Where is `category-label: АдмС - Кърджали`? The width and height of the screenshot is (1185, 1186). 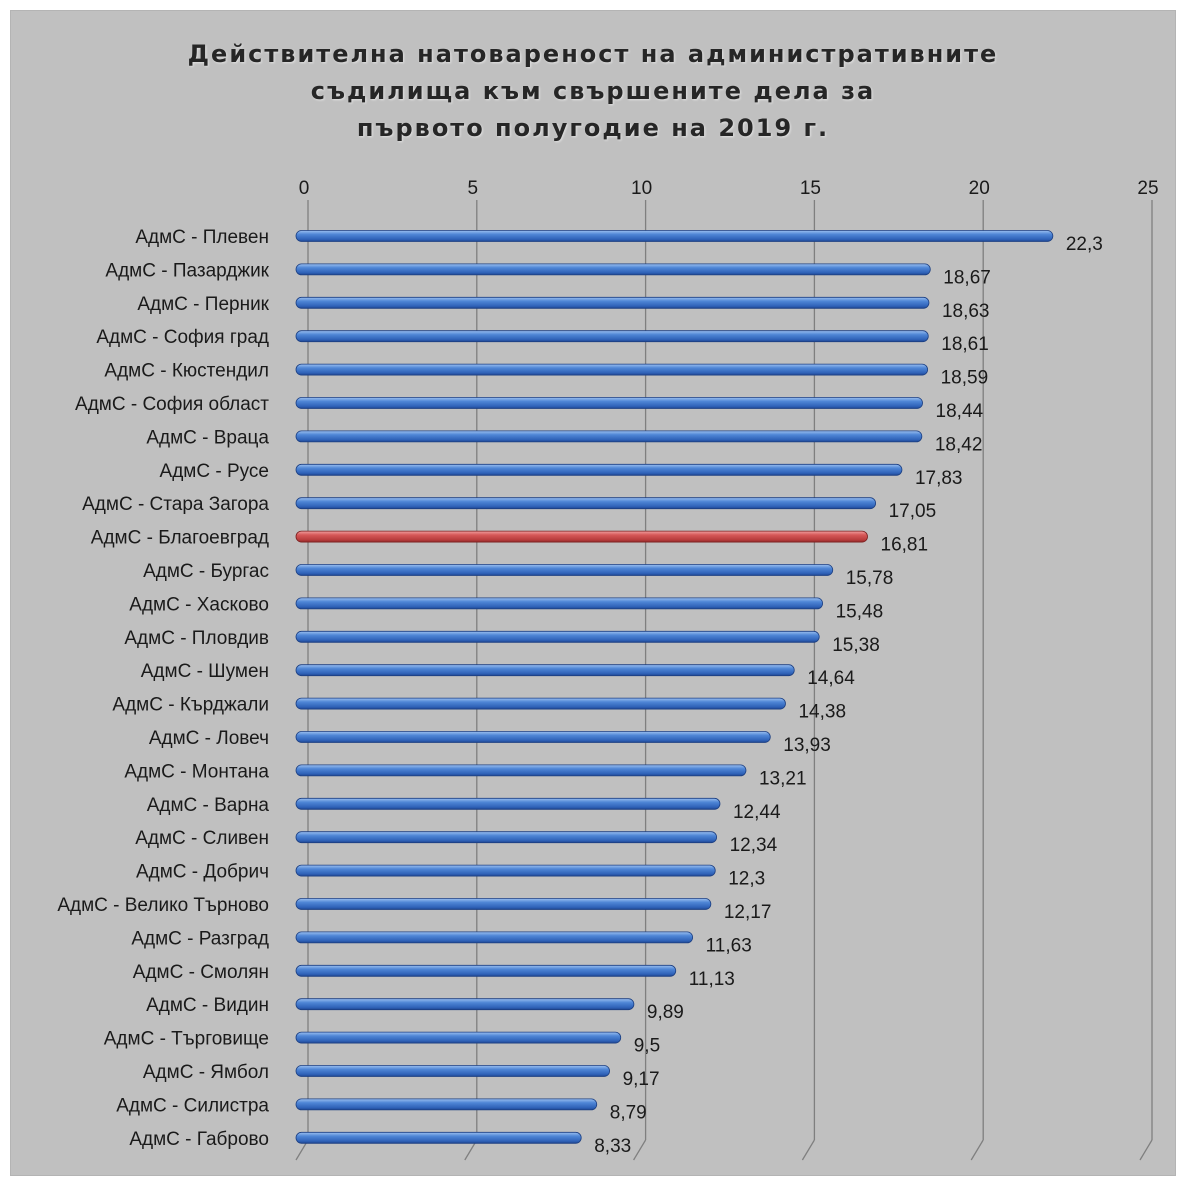
category-label: АдмС - Кърджали is located at coordinates (190, 705).